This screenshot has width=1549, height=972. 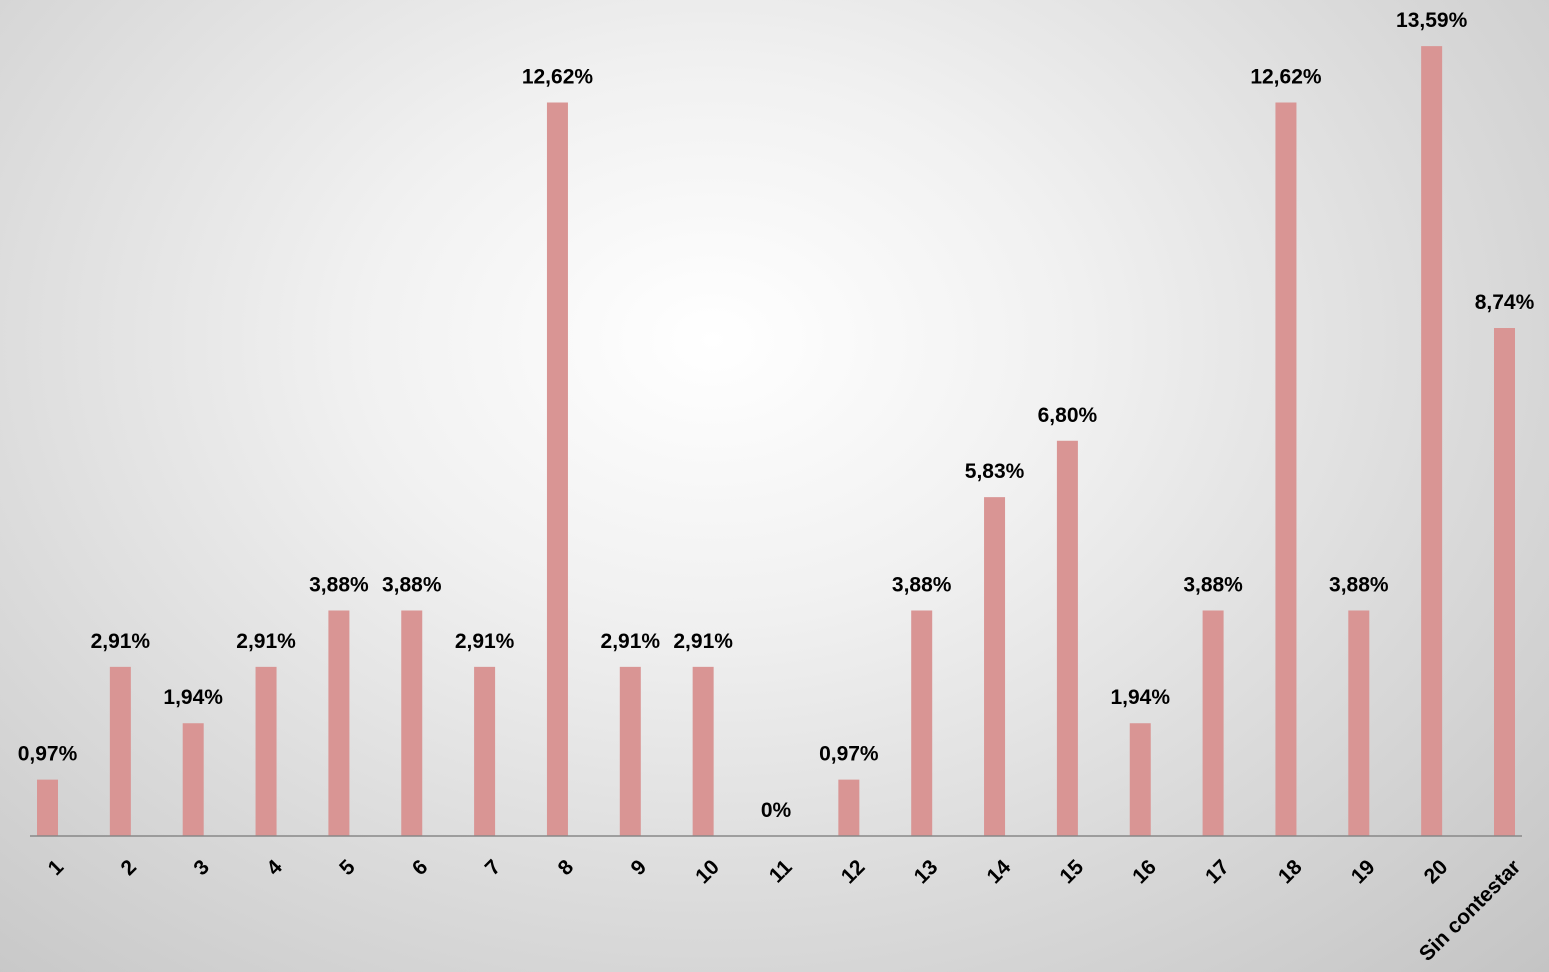 What do you see at coordinates (1436, 871) in the screenshot?
I see `x-tick-label-20: 20` at bounding box center [1436, 871].